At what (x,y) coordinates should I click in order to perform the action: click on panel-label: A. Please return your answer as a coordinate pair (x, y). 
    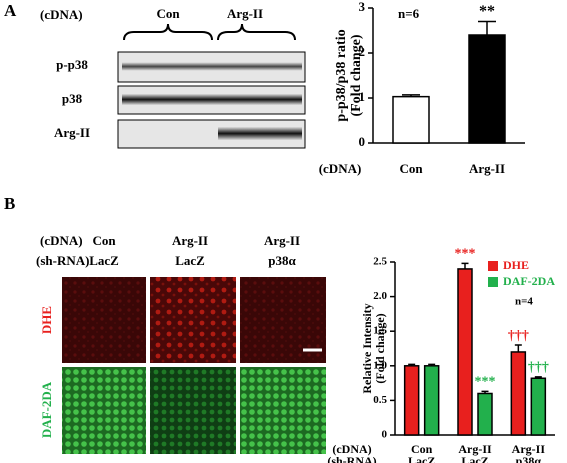
    Looking at the image, I should click on (10, 10).